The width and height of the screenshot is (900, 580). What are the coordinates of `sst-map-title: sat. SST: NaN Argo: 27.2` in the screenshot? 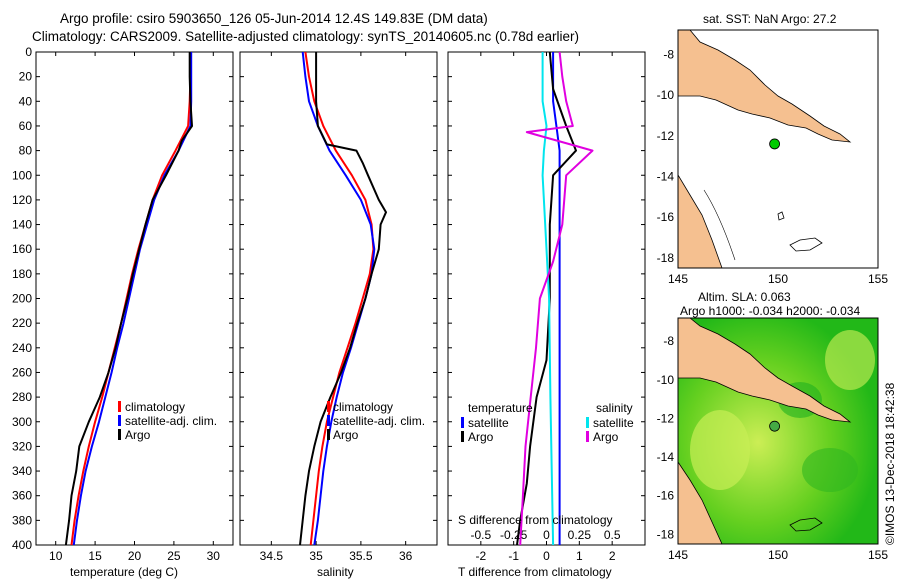 It's located at (770, 19).